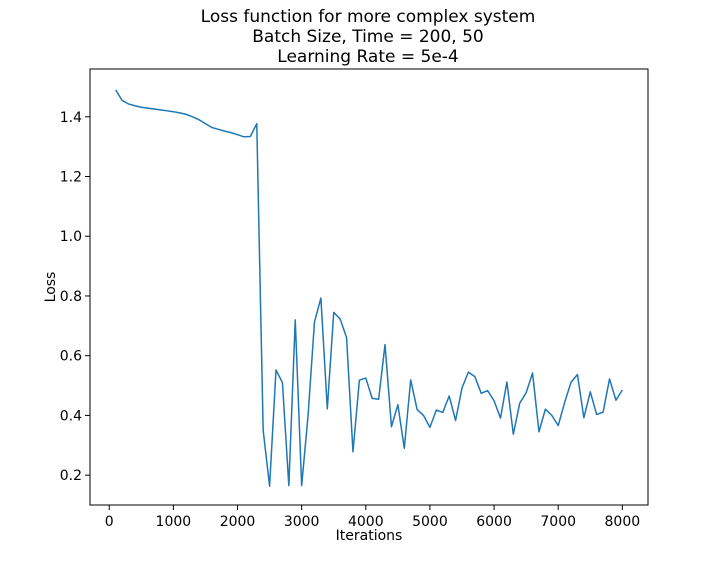 This screenshot has width=720, height=576. What do you see at coordinates (71, 297) in the screenshot?
I see `y-tick-label: 0.8` at bounding box center [71, 297].